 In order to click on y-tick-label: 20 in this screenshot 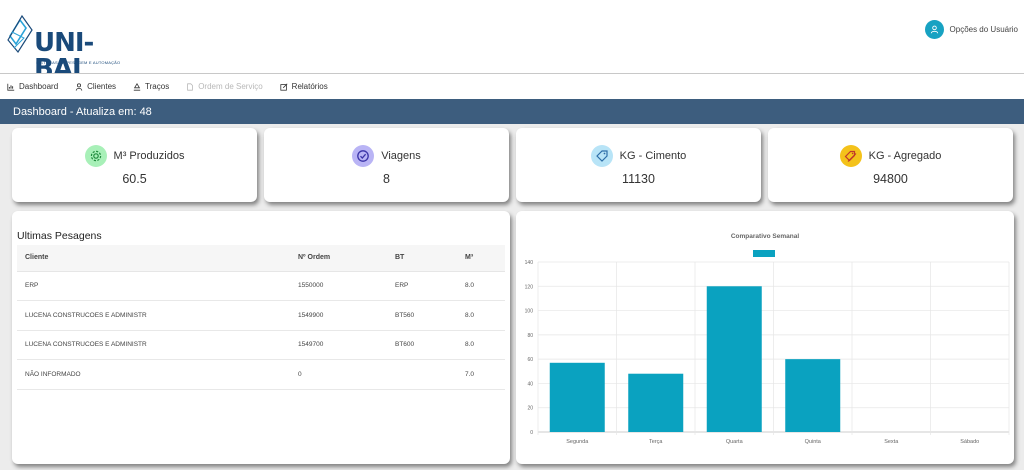, I will do `click(530, 409)`.